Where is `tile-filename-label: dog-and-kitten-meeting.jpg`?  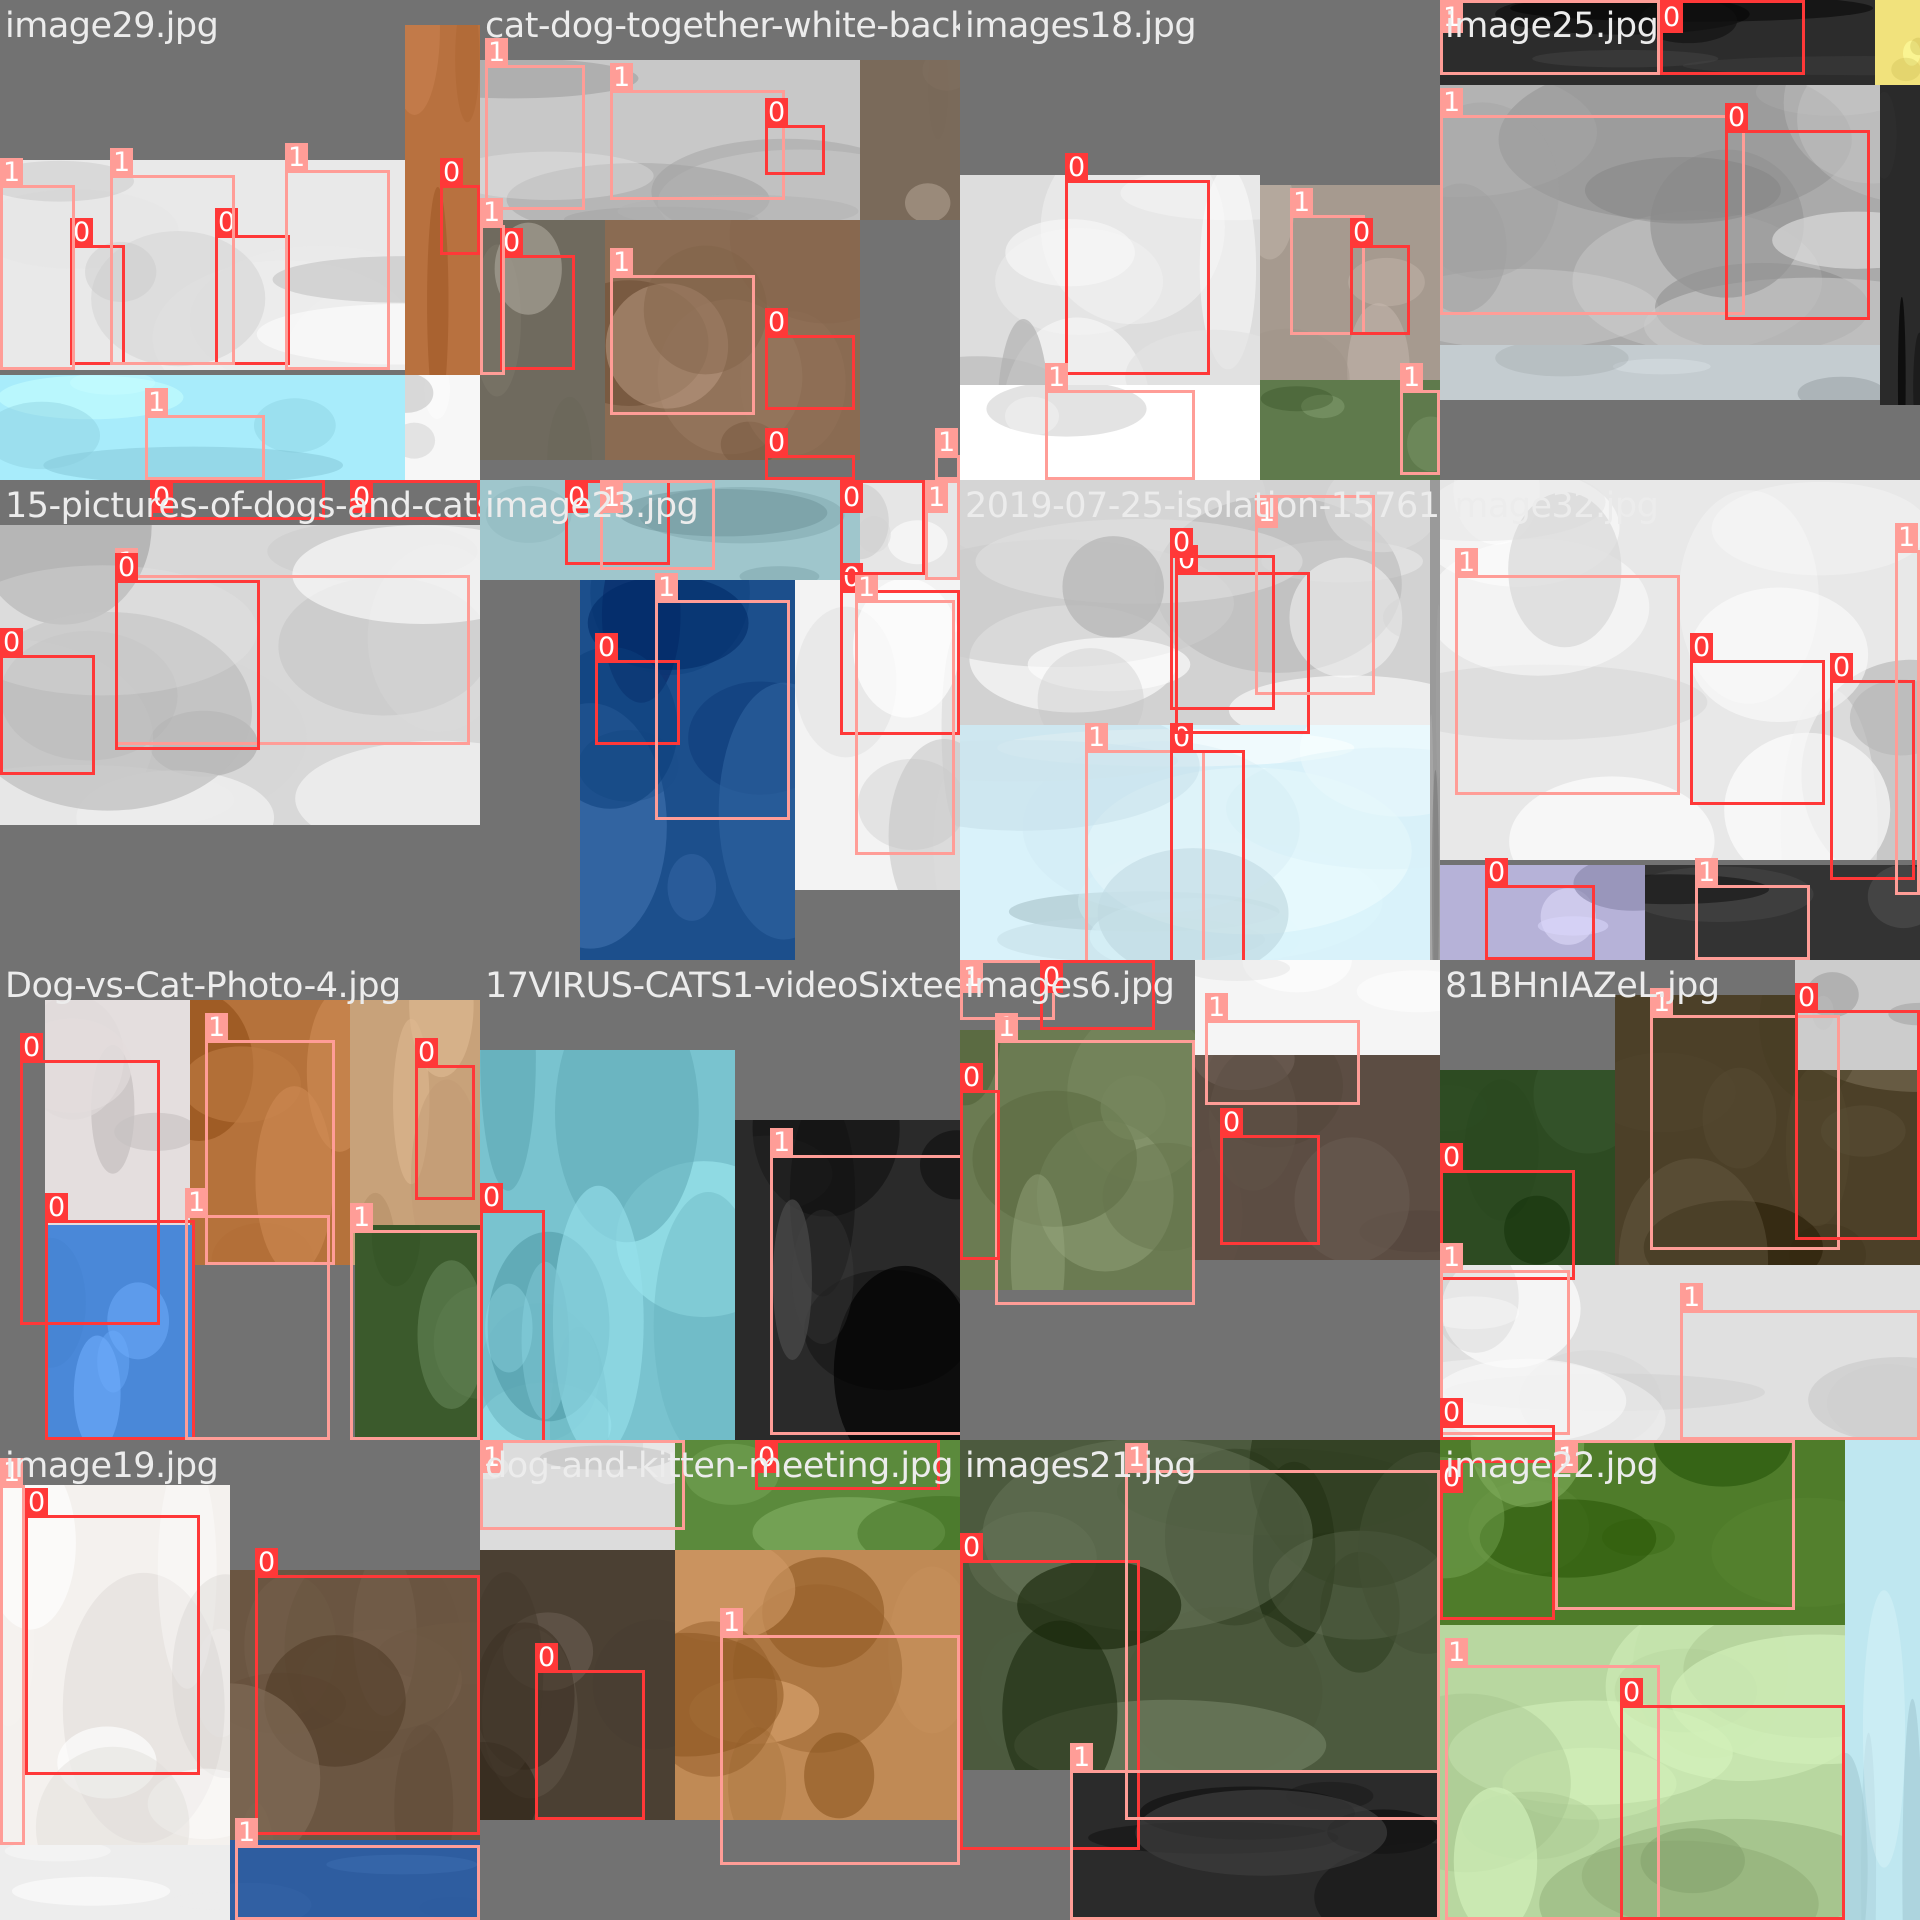 tile-filename-label: dog-and-kitten-meeting.jpg is located at coordinates (719, 1466).